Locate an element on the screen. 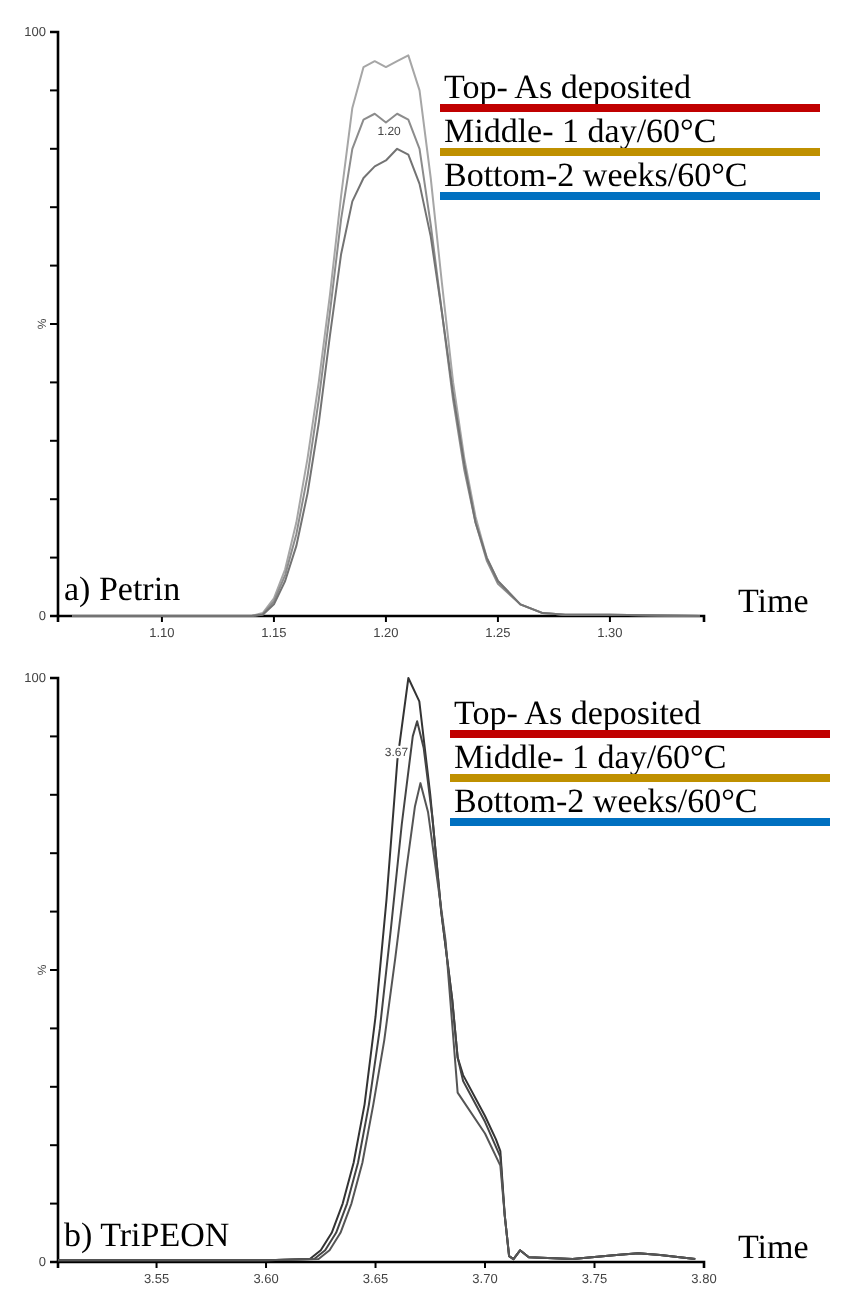 Image resolution: width=850 pixels, height=1292 pixels. text: a) Petrin is located at coordinates (123, 589).